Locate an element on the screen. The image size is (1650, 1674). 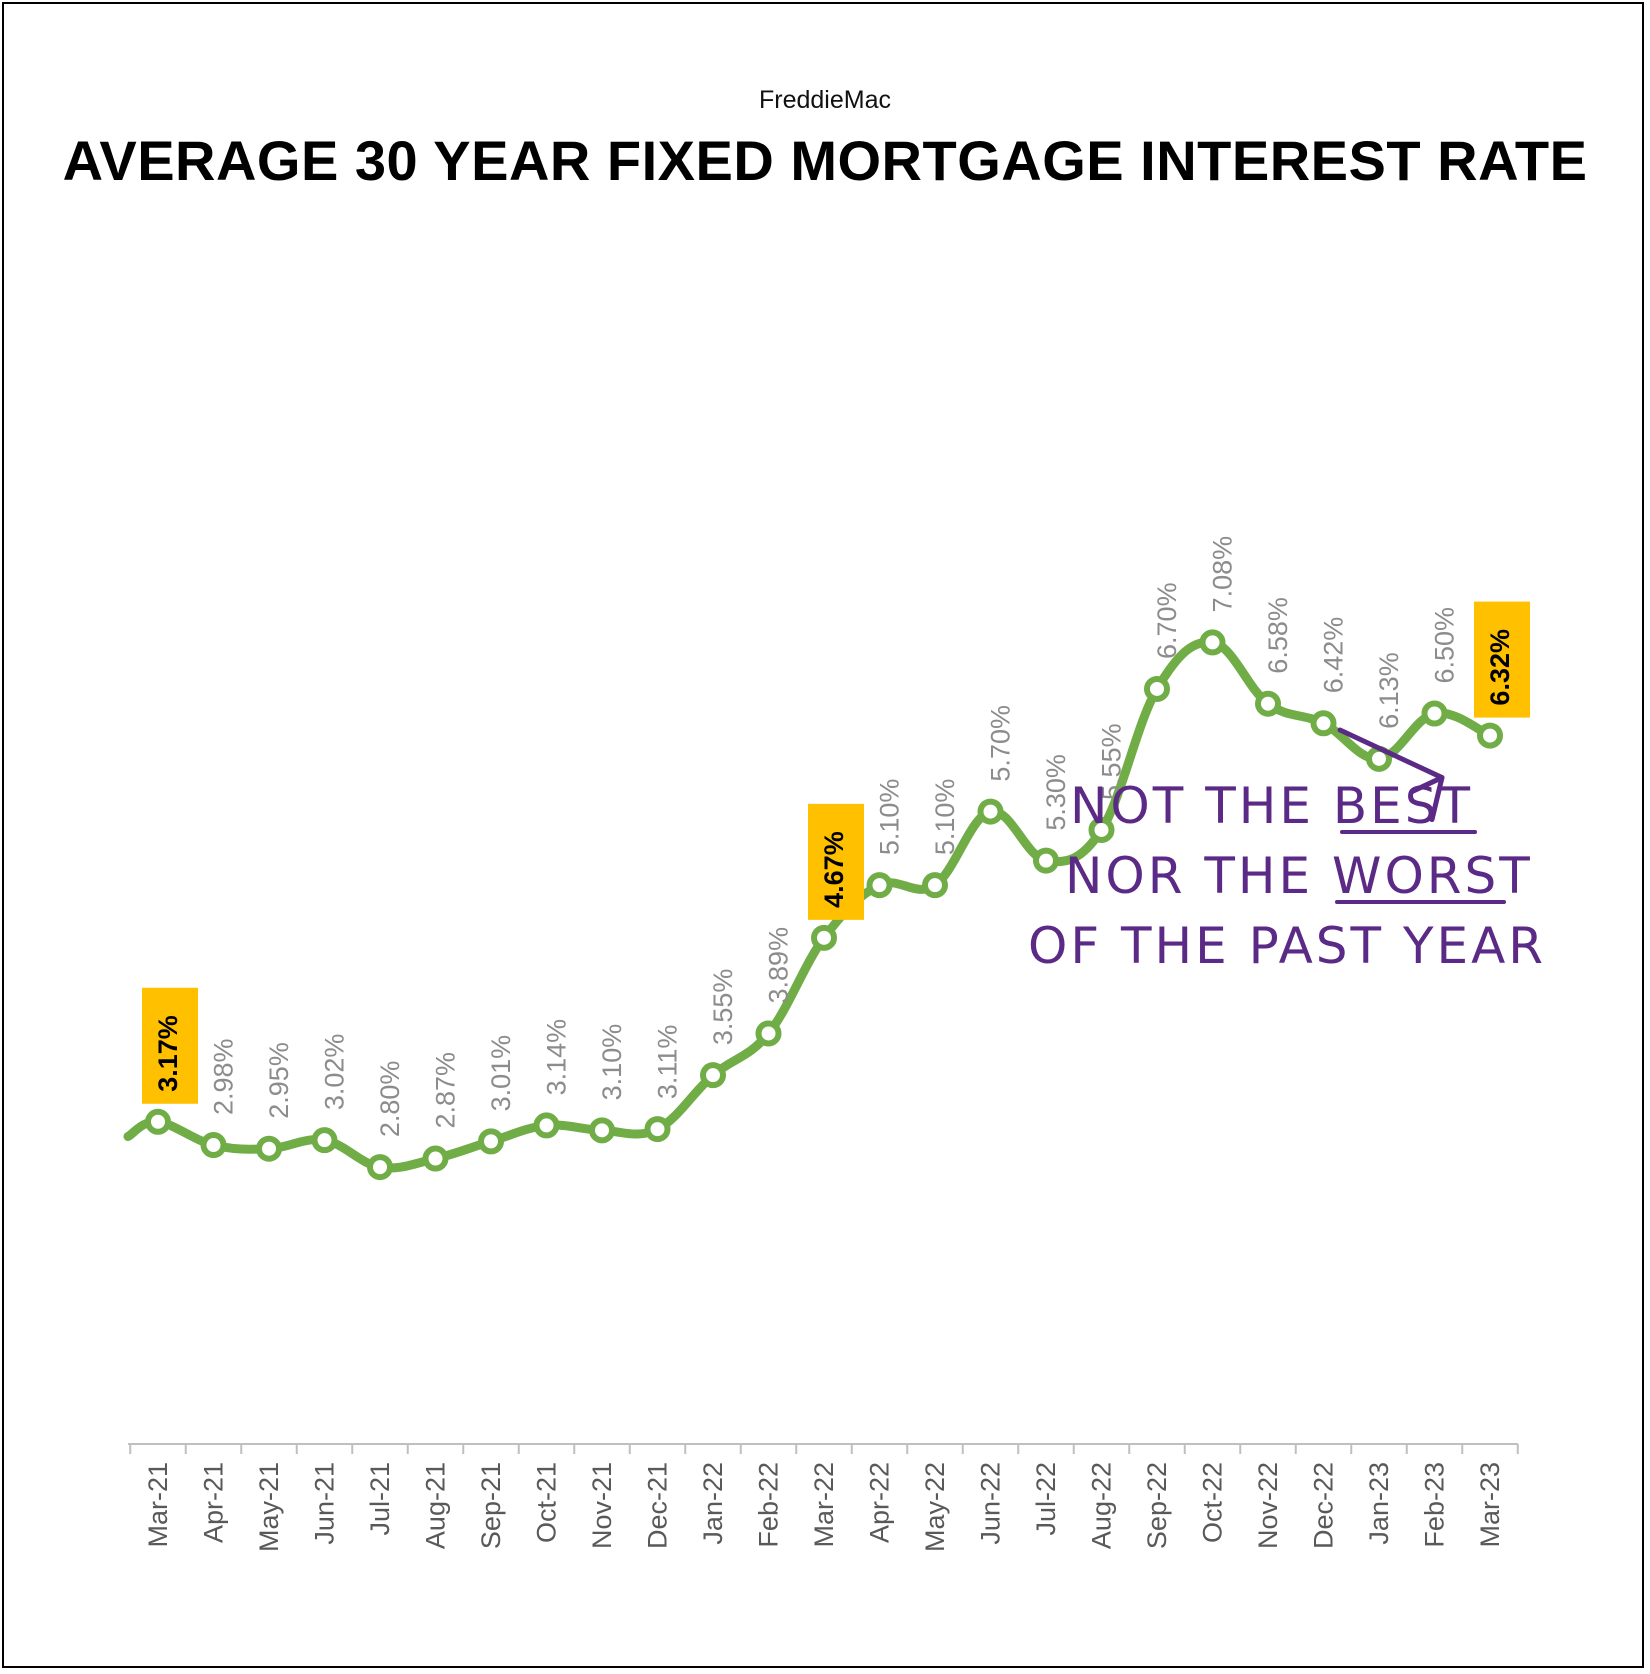
data-label: 6.13% is located at coordinates (1389, 690).